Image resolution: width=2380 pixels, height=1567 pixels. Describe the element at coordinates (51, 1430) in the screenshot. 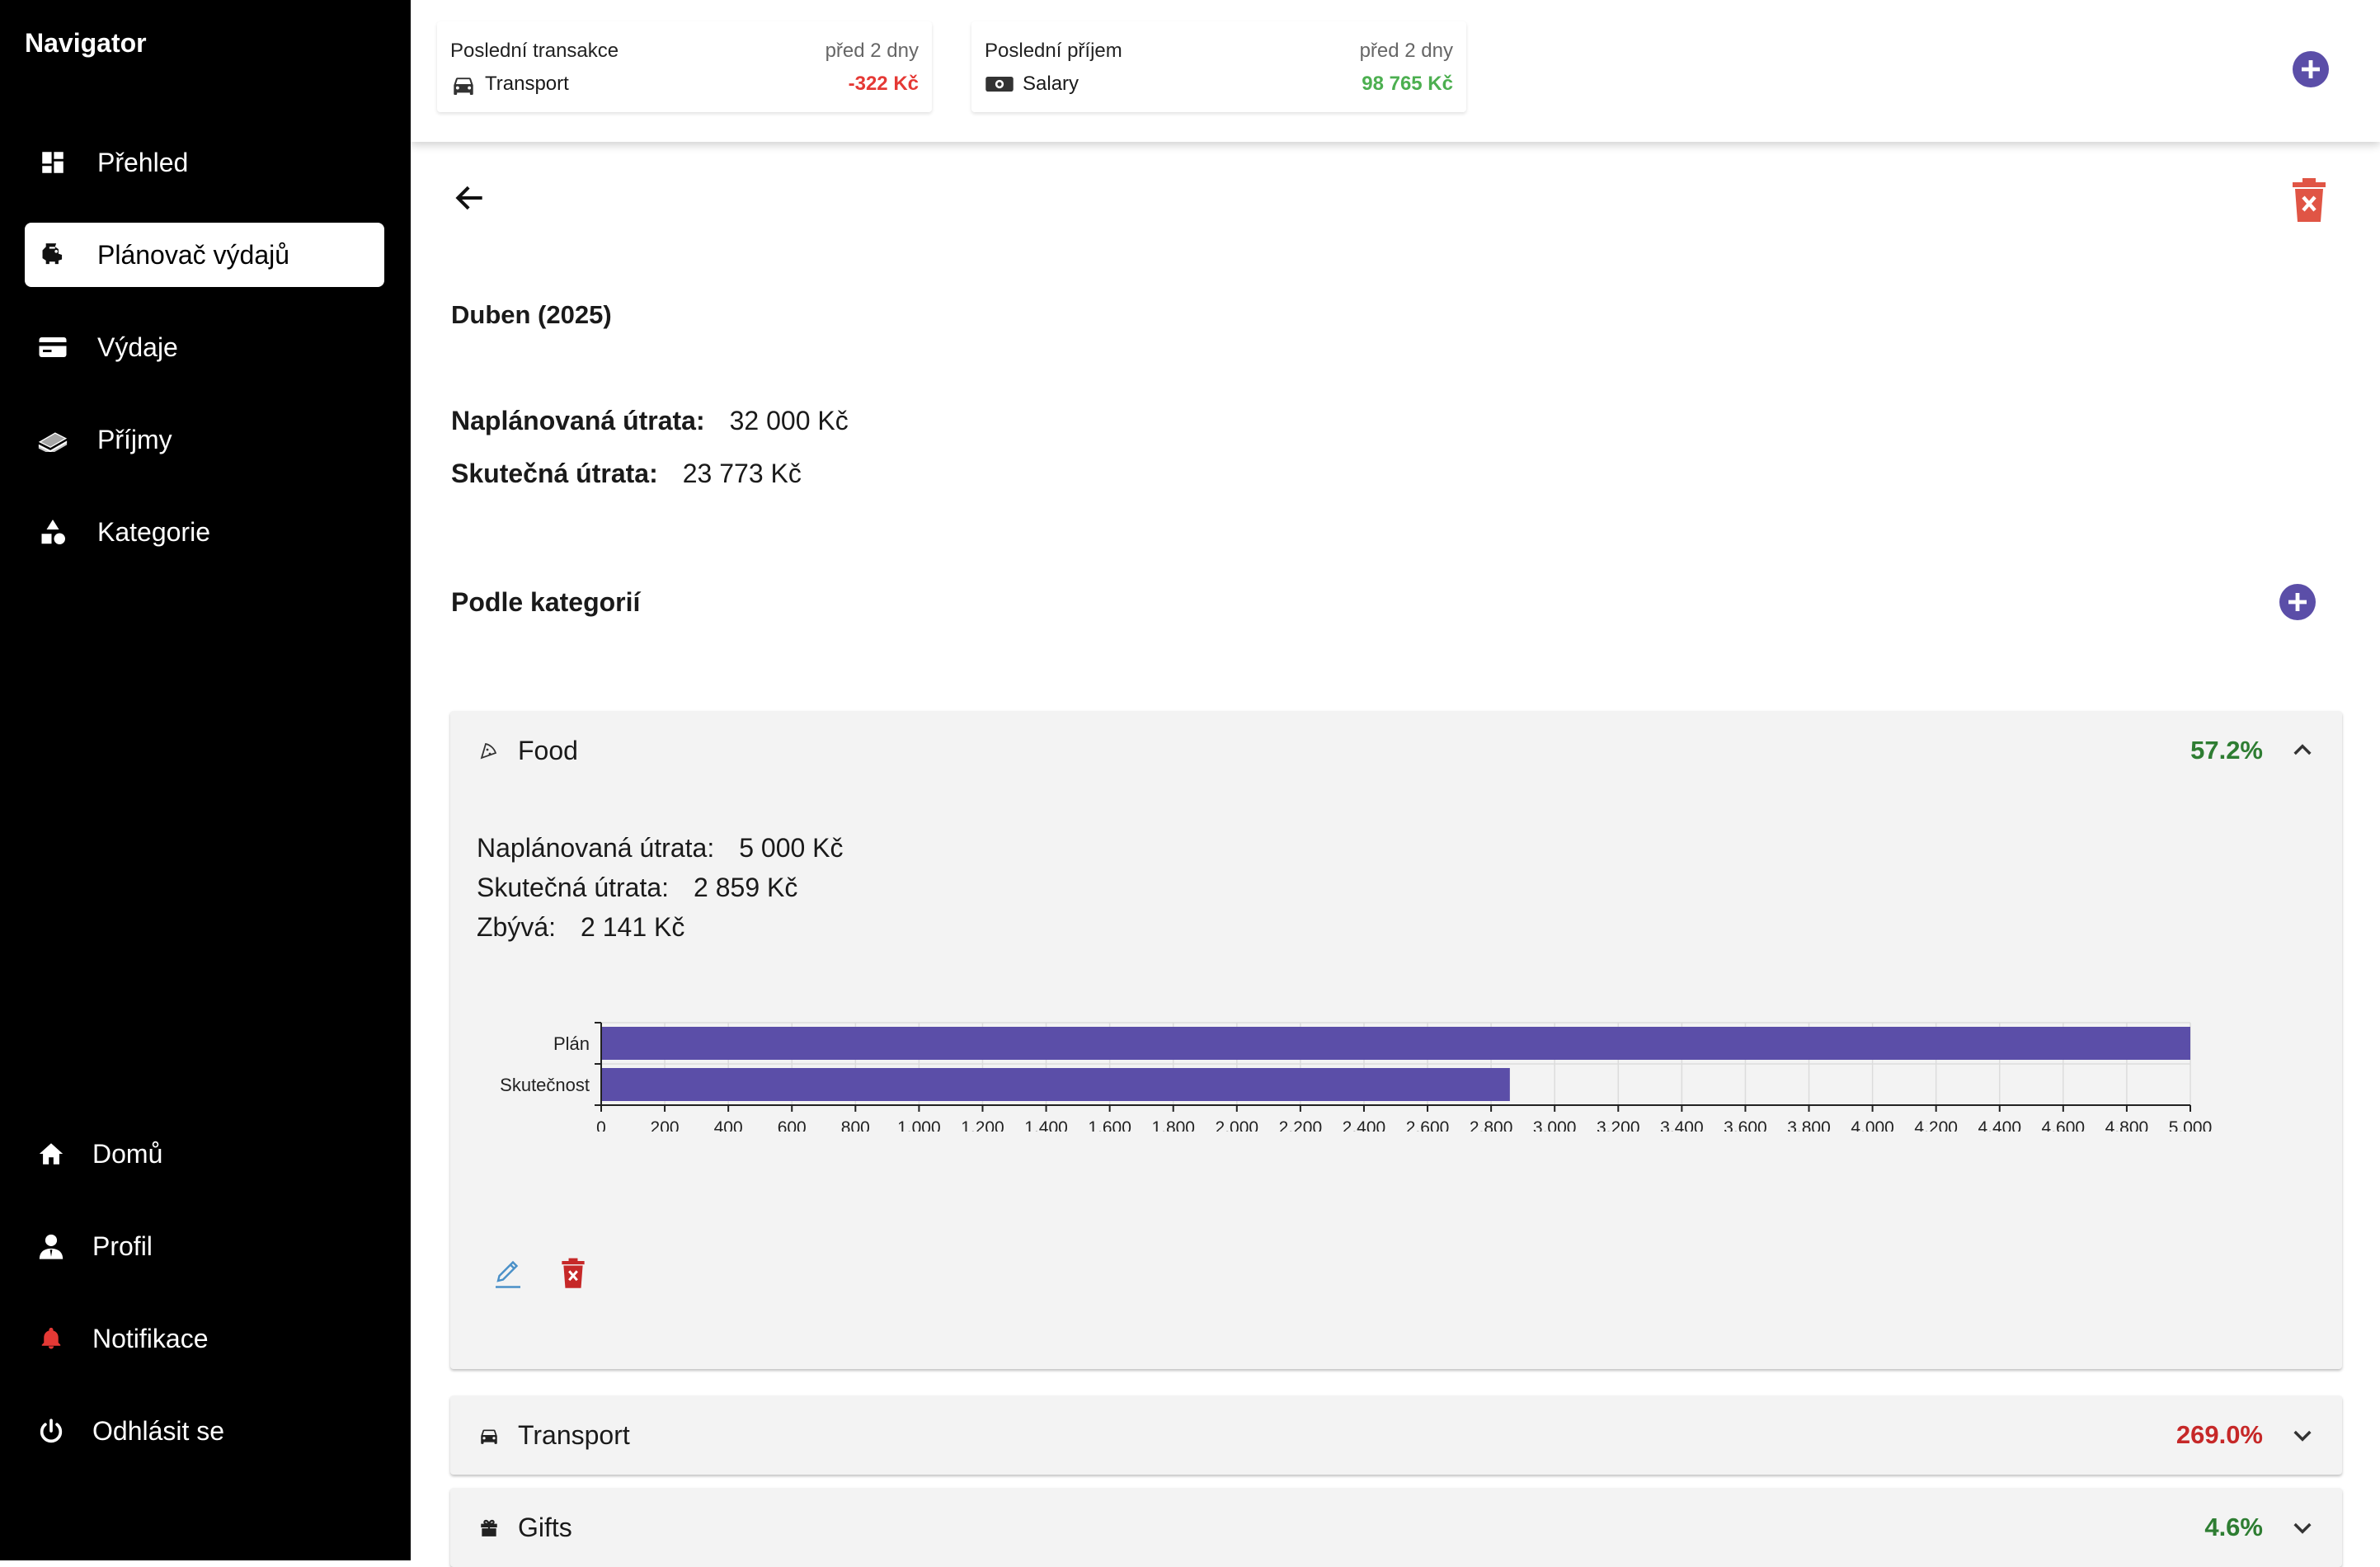

I see `power-icon` at that location.